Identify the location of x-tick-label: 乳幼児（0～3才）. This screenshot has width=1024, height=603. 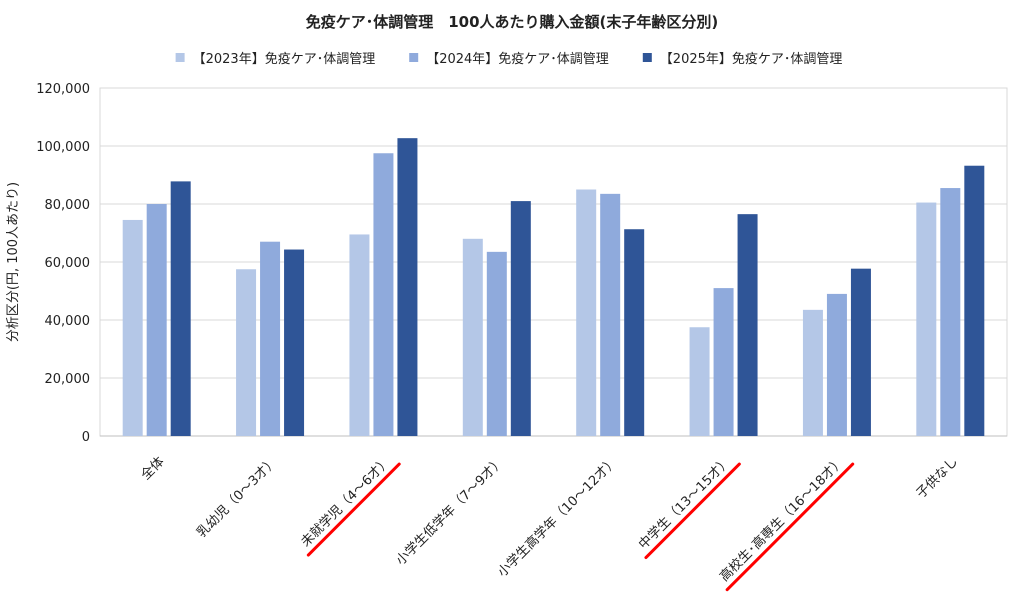
(237, 497).